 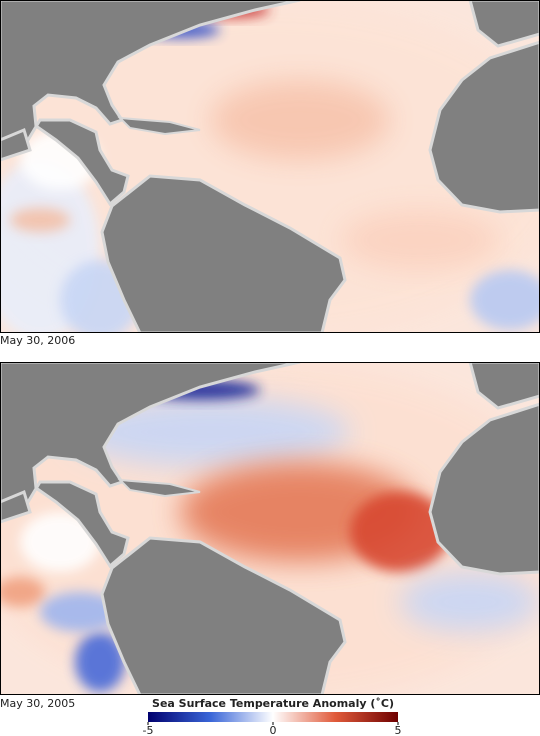 I want to click on colorbar: -5 0 5, so click(x=272, y=724).